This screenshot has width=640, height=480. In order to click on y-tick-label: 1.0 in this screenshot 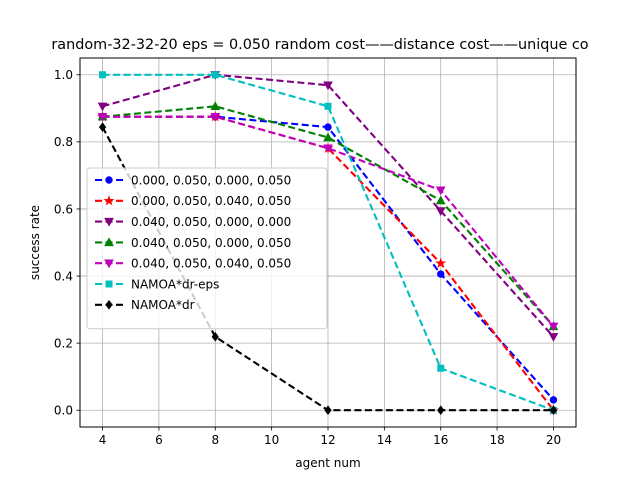, I will do `click(63, 75)`.